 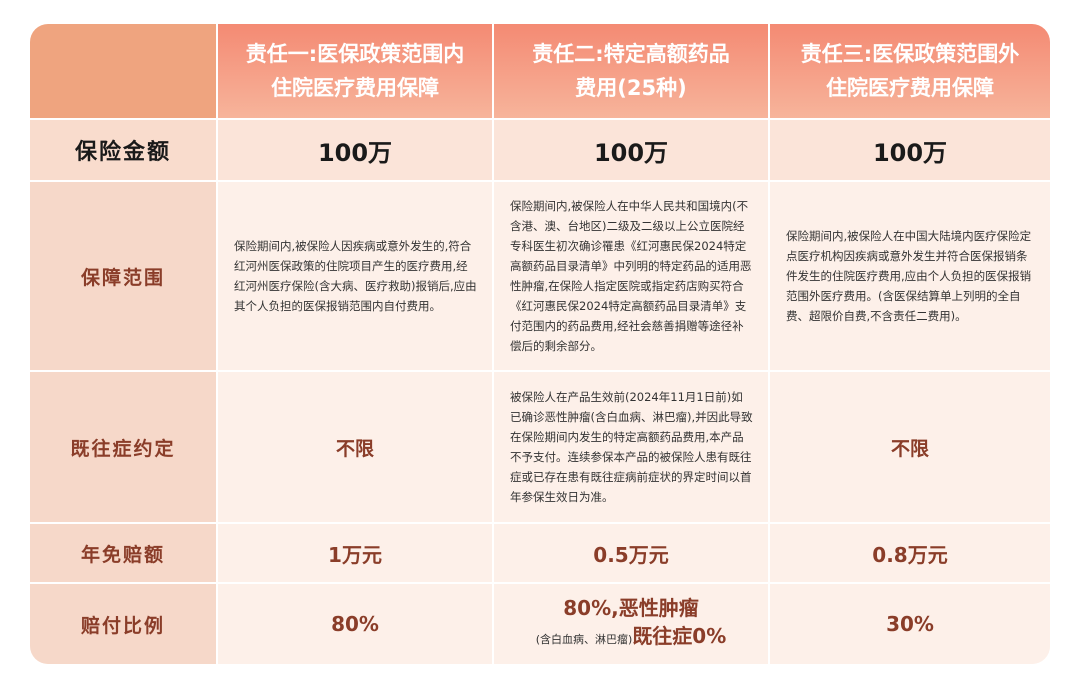 I want to click on ratio-value-2: 80%,恶性肿瘤 (含白血病、淋巴瘤) 既往症0%, so click(x=632, y=624).